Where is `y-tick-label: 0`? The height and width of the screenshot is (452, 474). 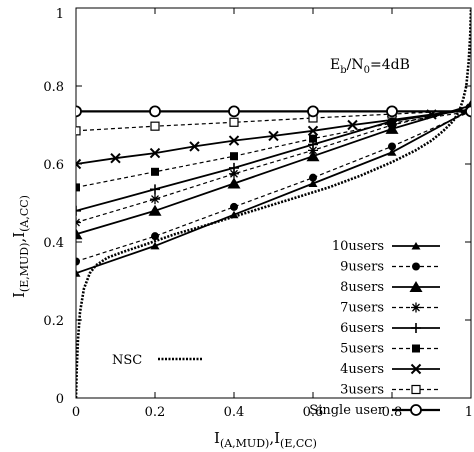
y-tick-label: 0 is located at coordinates (60, 399).